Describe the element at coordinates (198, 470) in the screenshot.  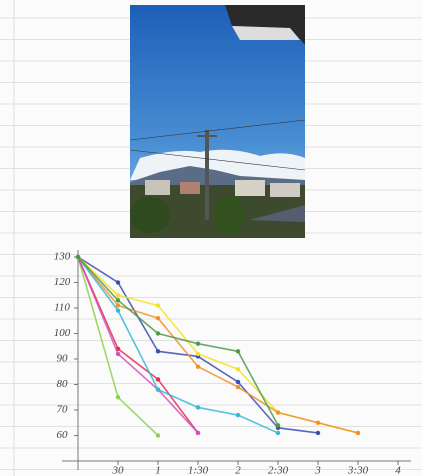
I see `x-tick-label: 1:30` at that location.